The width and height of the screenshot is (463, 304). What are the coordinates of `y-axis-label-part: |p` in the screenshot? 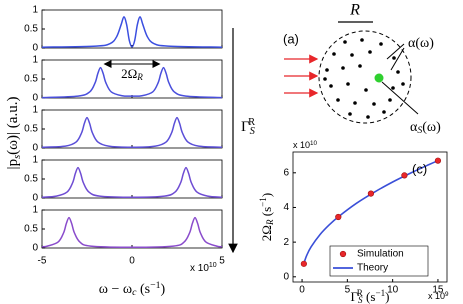 It's located at (13, 164).